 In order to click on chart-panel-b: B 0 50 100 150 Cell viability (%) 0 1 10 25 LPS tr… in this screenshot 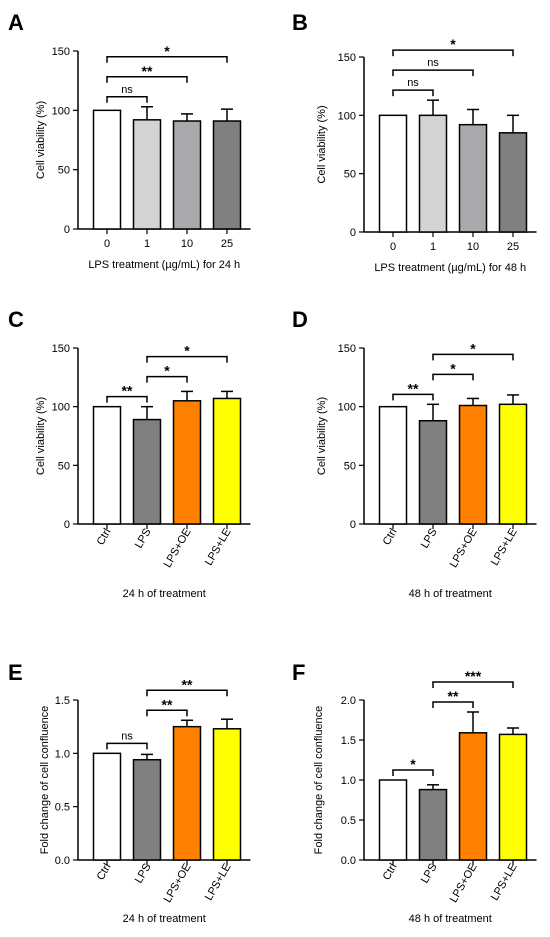, I will do `click(414, 142)`.